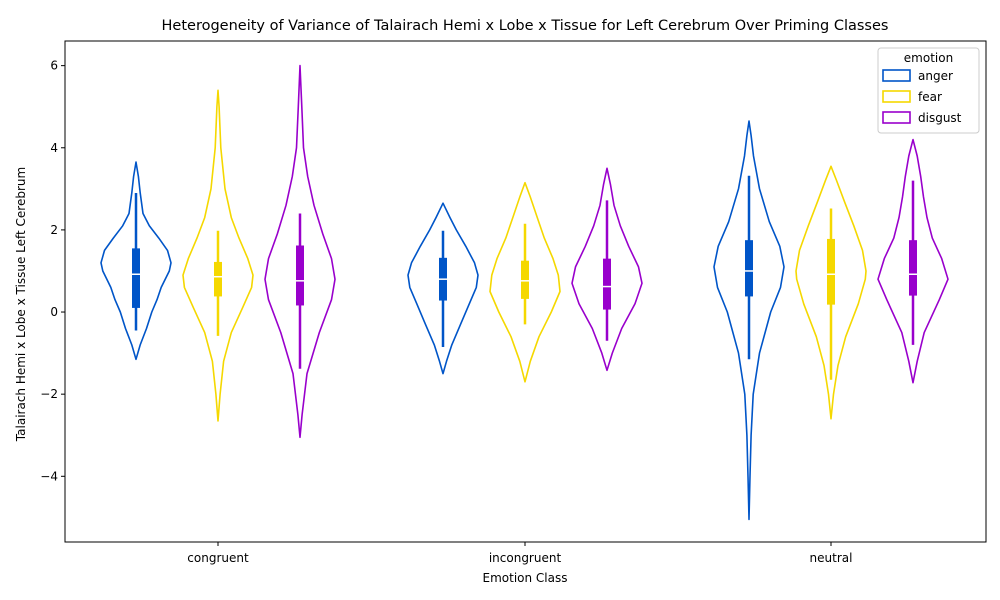  Describe the element at coordinates (831, 558) in the screenshot. I see `x-tick-label: neutral` at that location.